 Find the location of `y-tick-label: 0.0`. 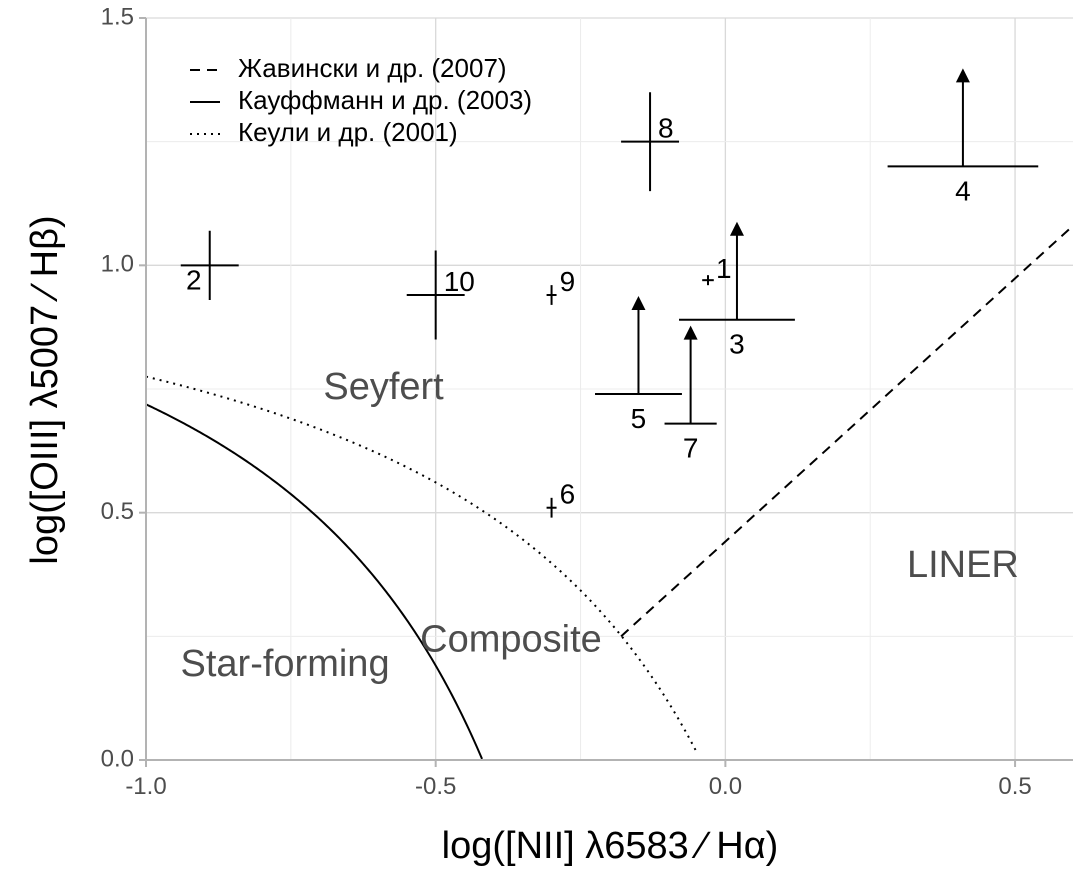

y-tick-label: 0.0 is located at coordinates (117, 758).